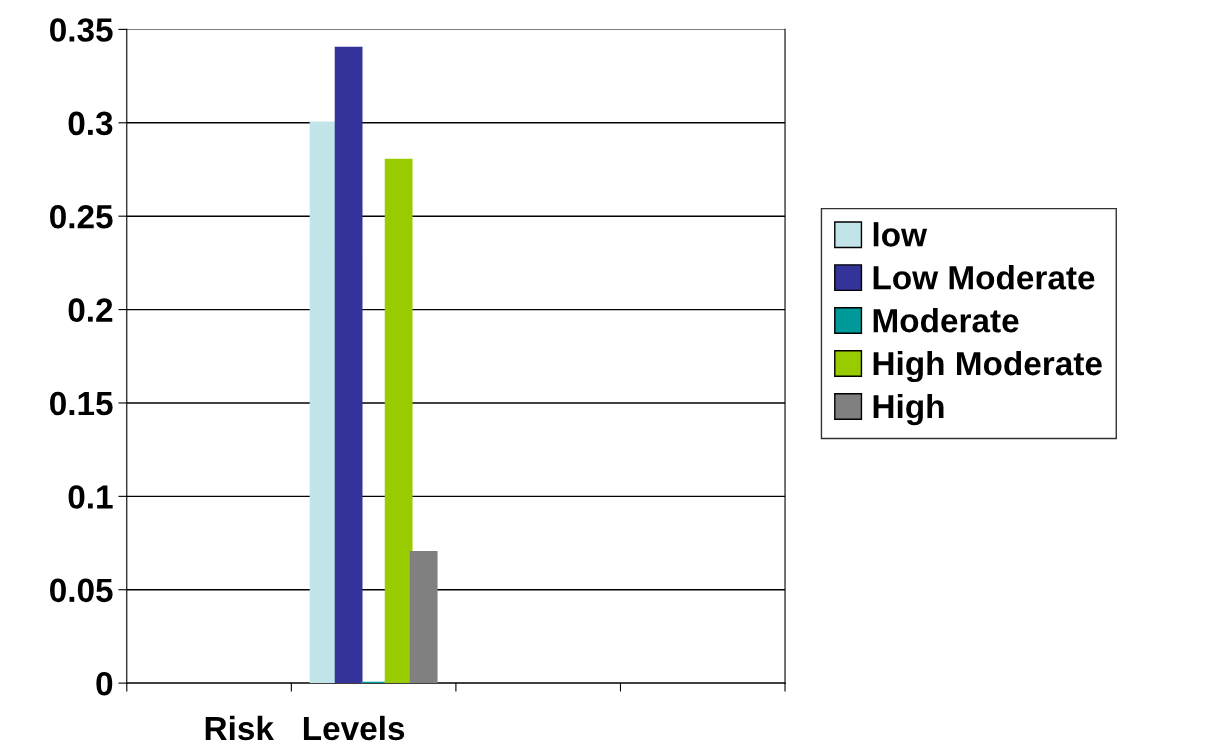 Image resolution: width=1219 pixels, height=754 pixels. What do you see at coordinates (90, 123) in the screenshot?
I see `y-tick-label: 0.3` at bounding box center [90, 123].